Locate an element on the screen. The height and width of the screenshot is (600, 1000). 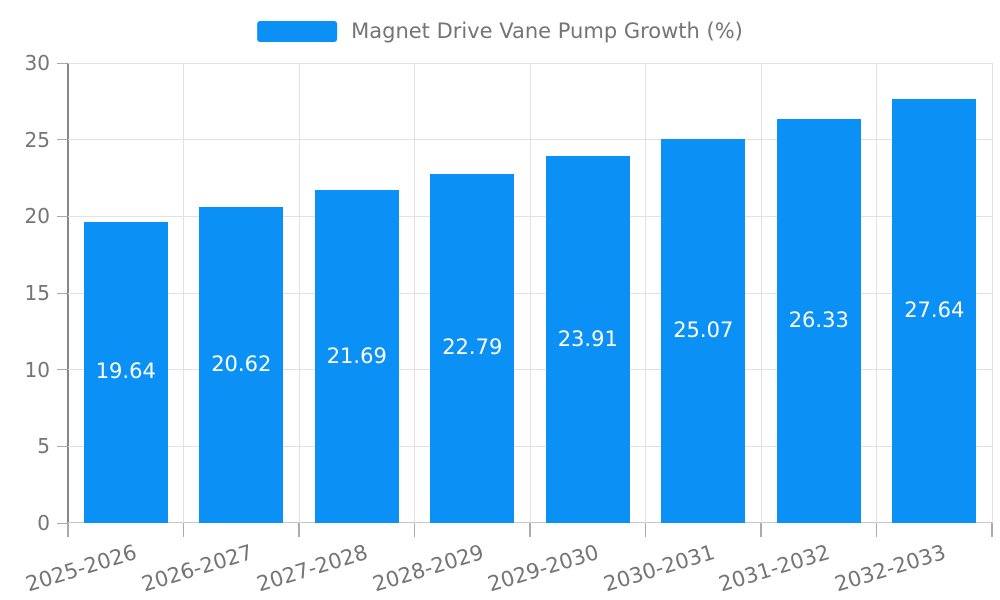
x-tick-label: 2025-2026 is located at coordinates (81, 568).